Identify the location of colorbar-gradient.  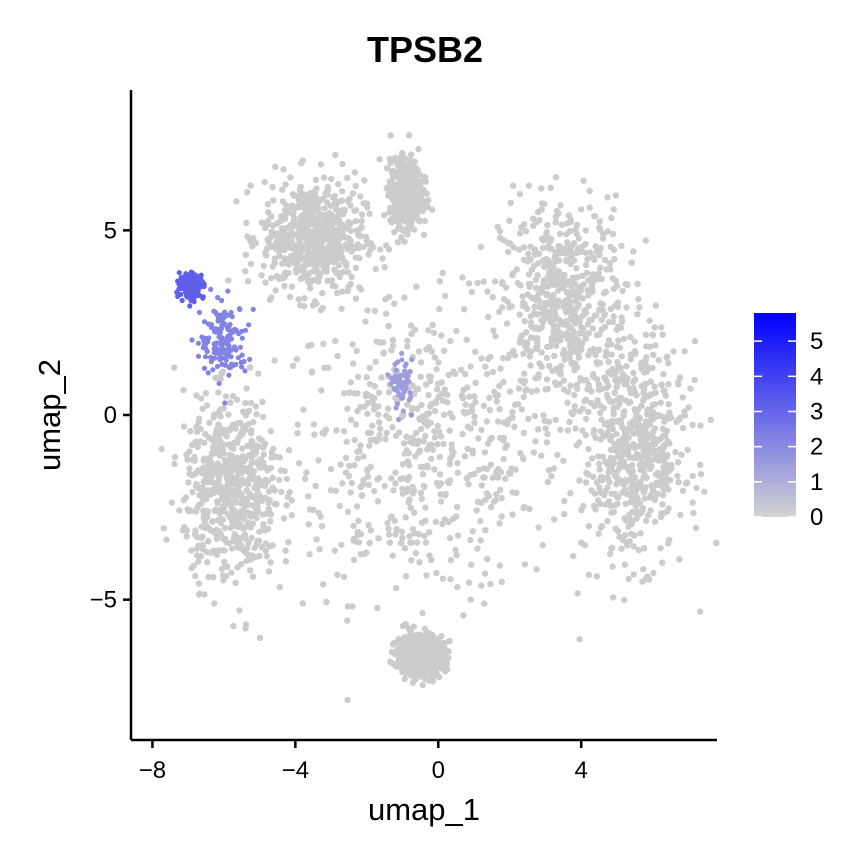
(775, 415).